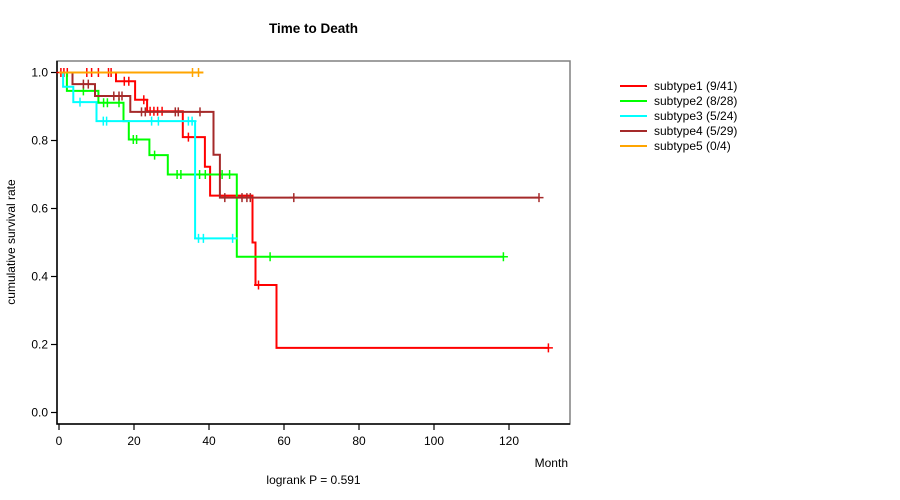  I want to click on legend-label: subtype2 (8/28), so click(696, 100).